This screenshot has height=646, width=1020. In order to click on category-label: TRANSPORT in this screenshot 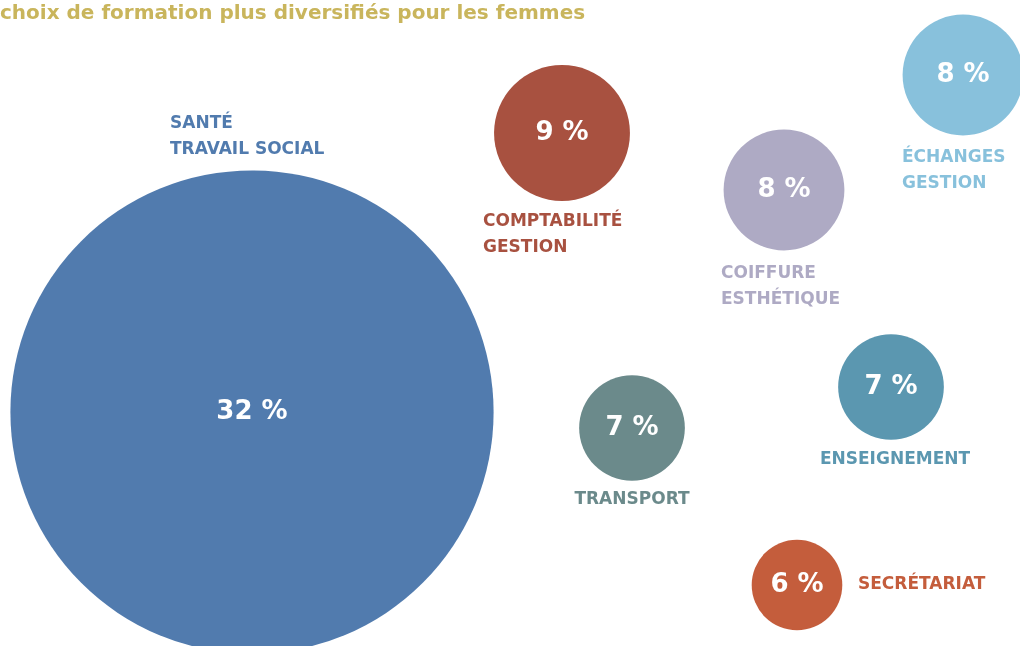, I will do `click(632, 498)`.